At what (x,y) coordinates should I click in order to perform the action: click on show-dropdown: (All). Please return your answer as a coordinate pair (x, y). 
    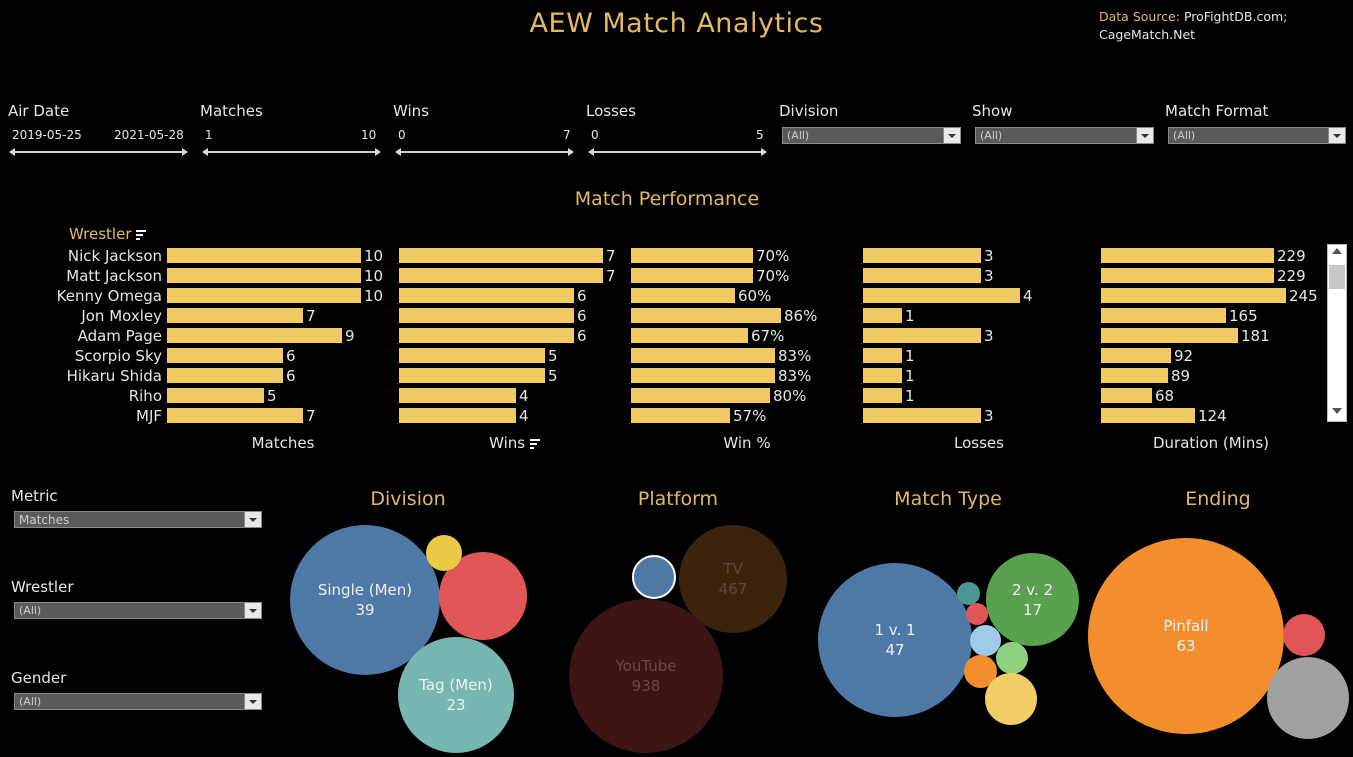
    Looking at the image, I should click on (1064, 135).